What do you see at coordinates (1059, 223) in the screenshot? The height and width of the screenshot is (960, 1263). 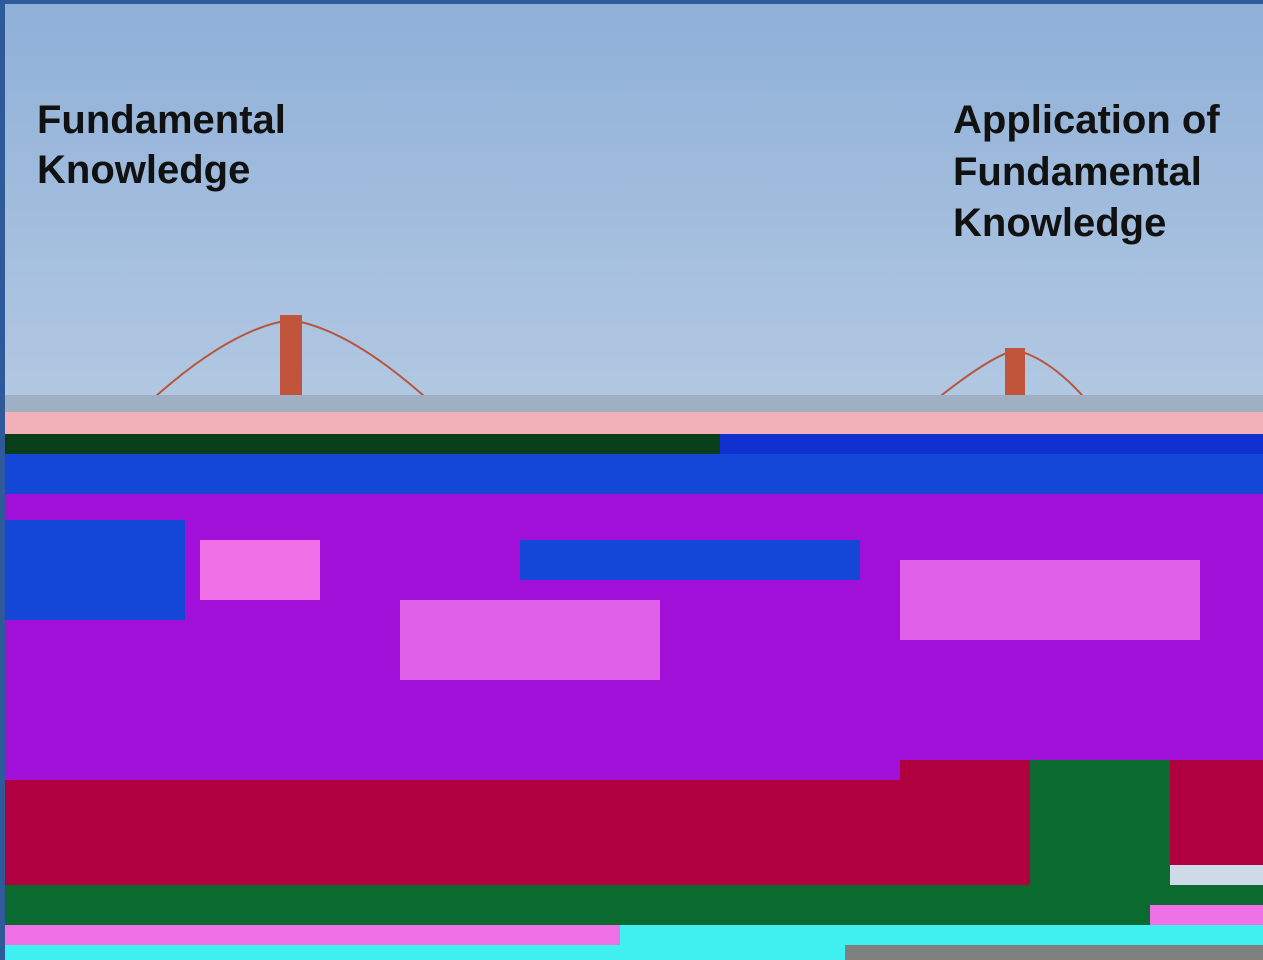 I see `right-label-line: Knowledge` at bounding box center [1059, 223].